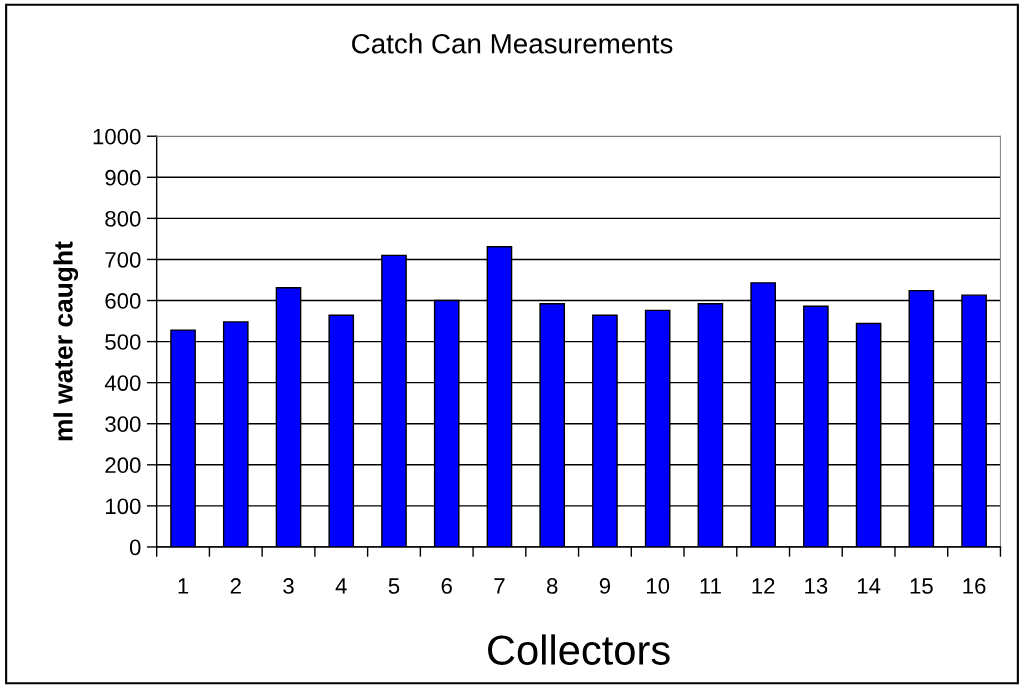 This screenshot has height=688, width=1024. What do you see at coordinates (183, 586) in the screenshot?
I see `x-tick-label: 1` at bounding box center [183, 586].